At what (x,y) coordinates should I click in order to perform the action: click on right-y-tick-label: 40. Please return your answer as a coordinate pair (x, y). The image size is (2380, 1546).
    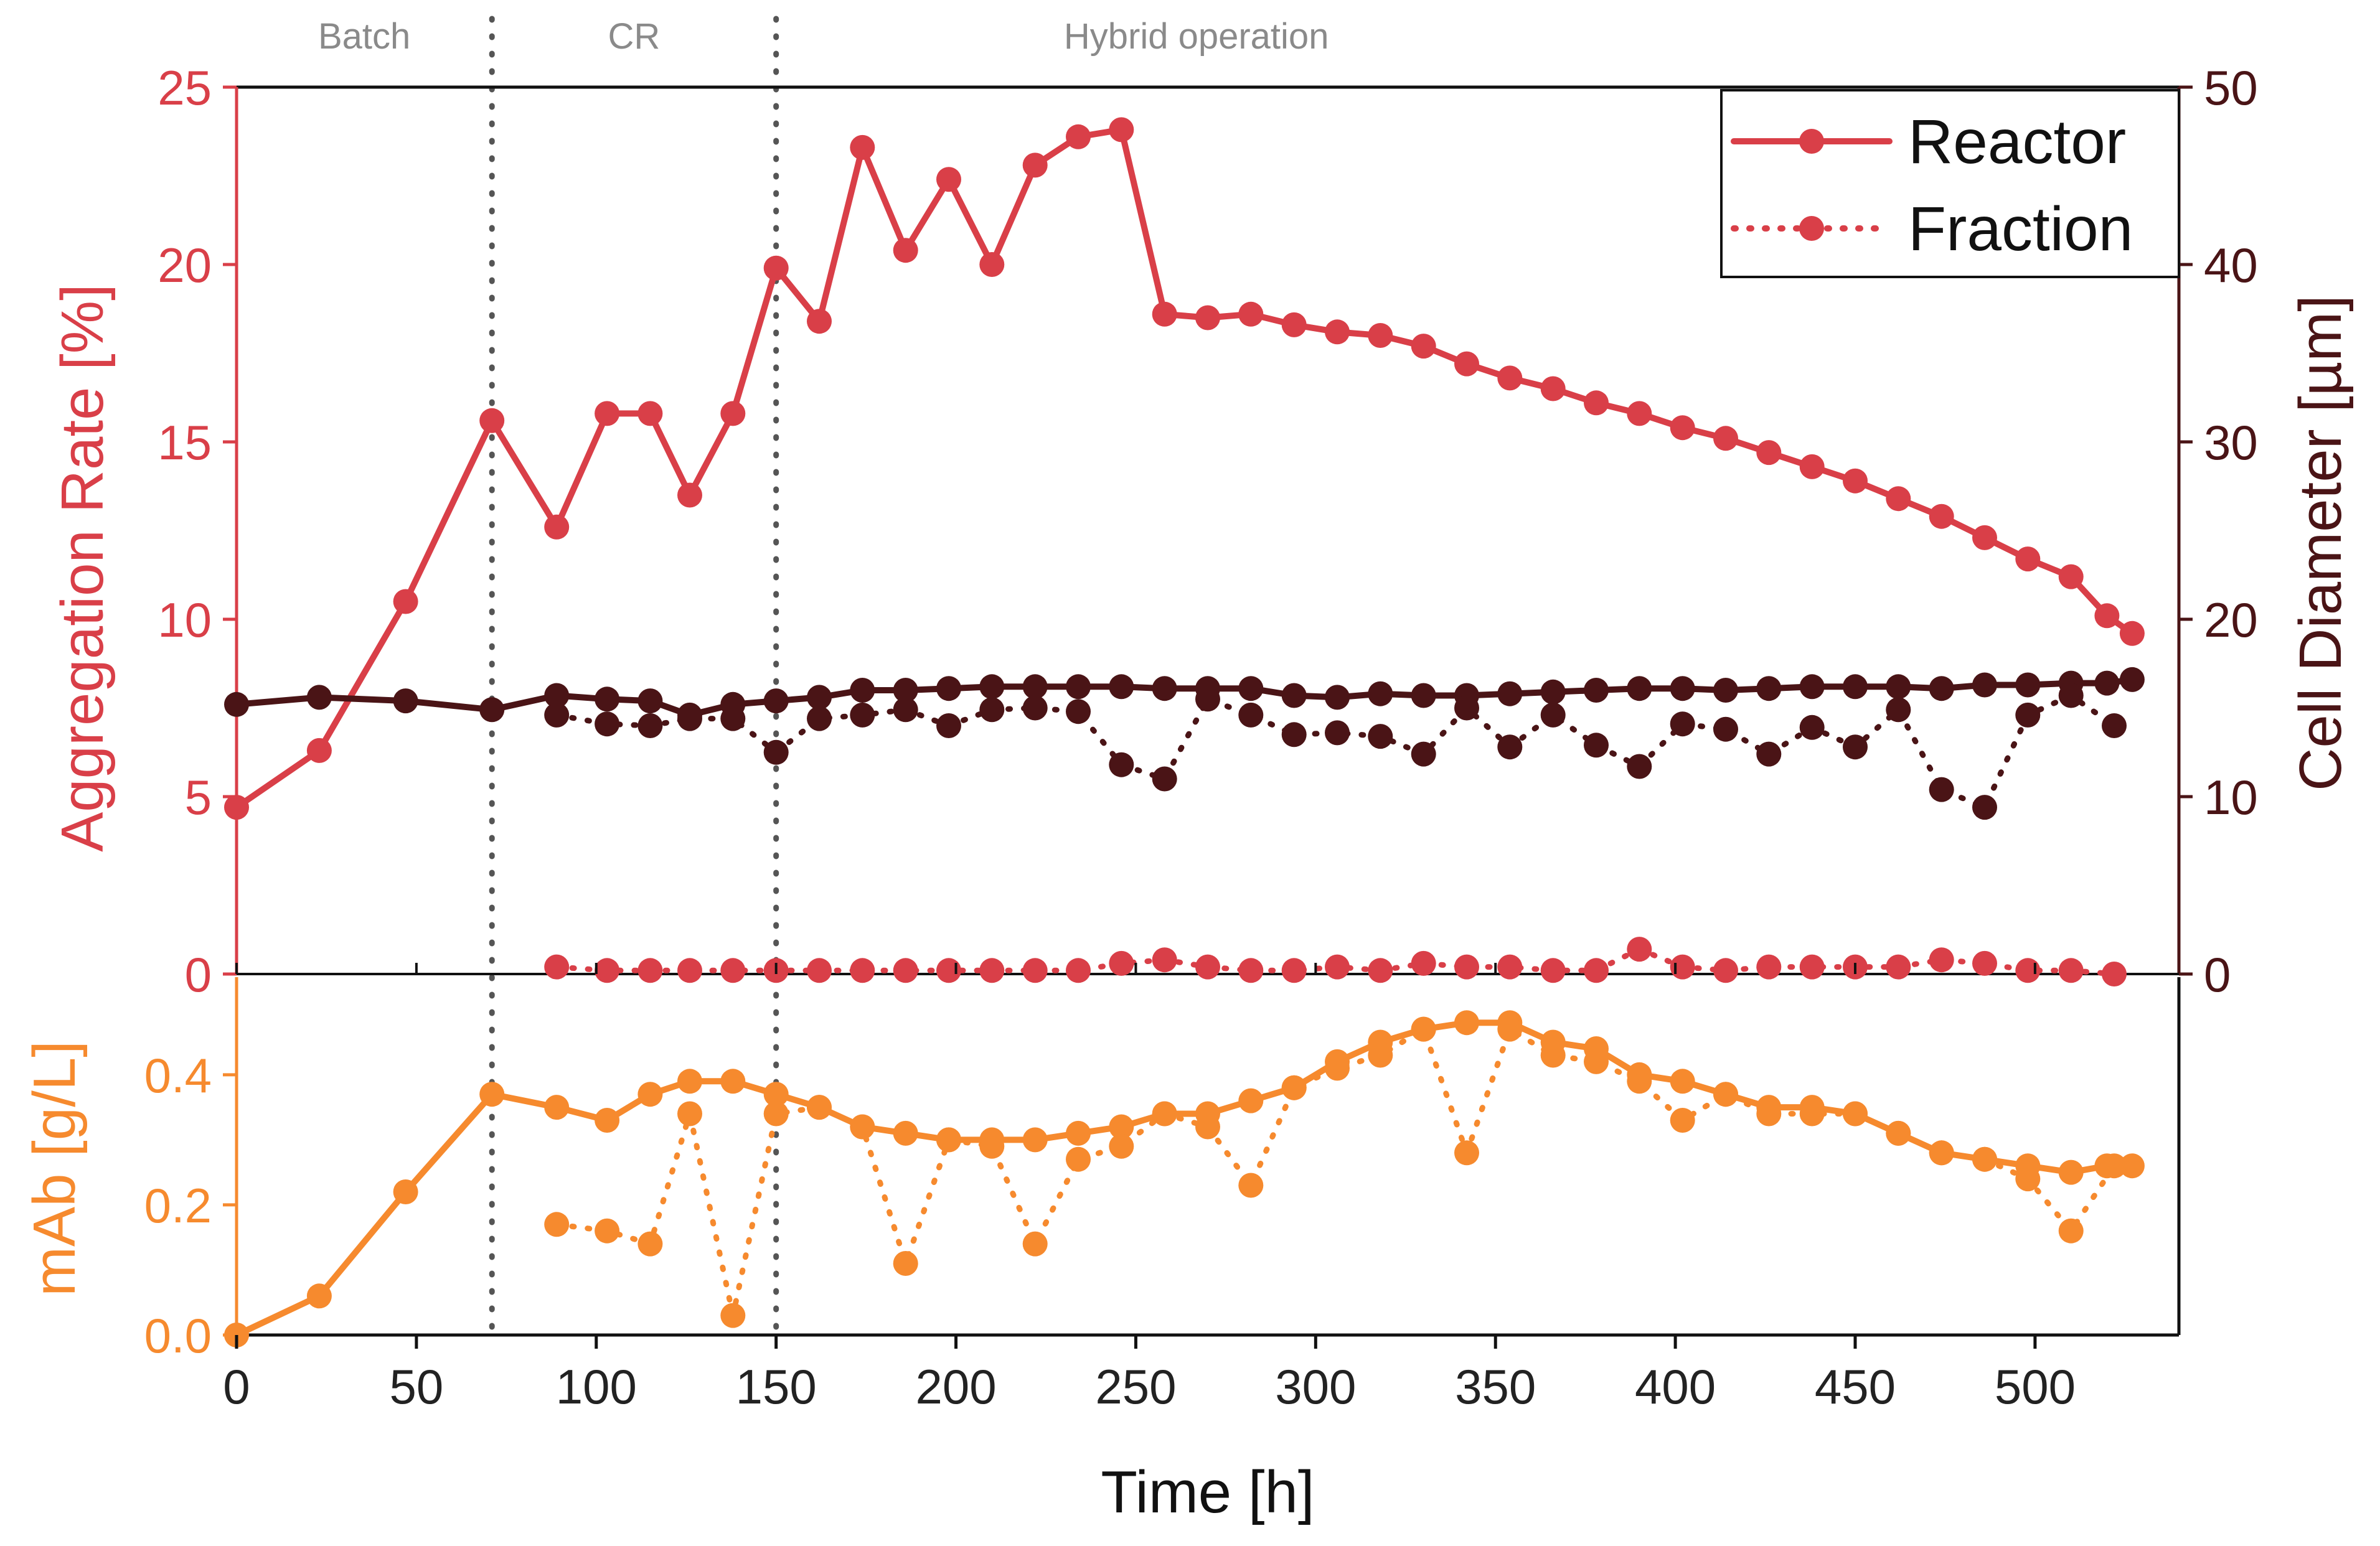
    Looking at the image, I should click on (2231, 265).